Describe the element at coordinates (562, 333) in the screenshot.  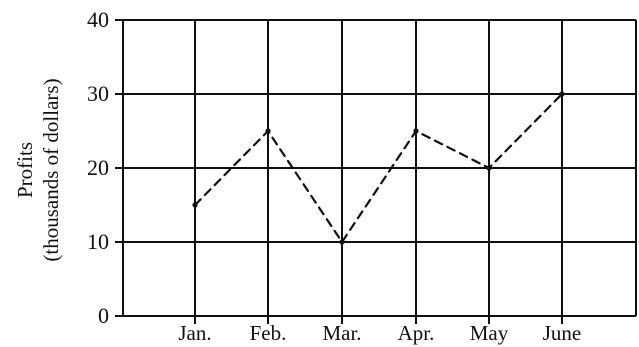
I see `x-category-label-5: June` at that location.